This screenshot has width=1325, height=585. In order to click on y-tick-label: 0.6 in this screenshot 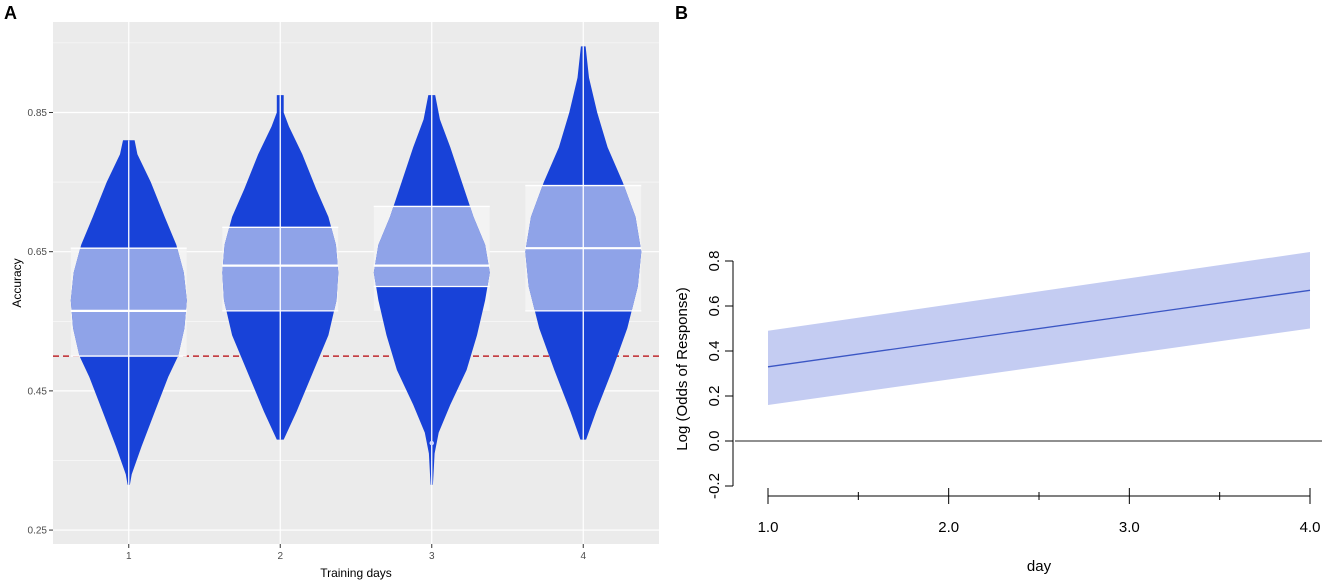, I will do `click(714, 306)`.